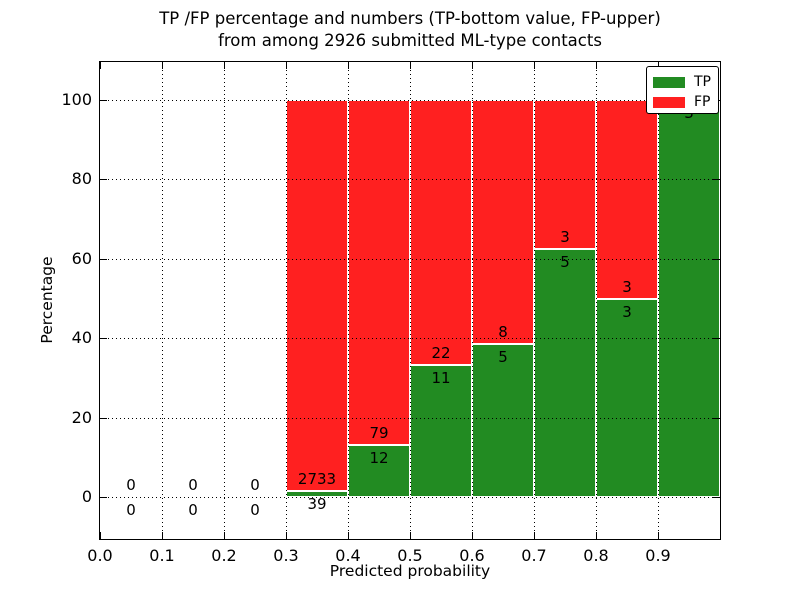 This screenshot has height=600, width=800. What do you see at coordinates (224, 555) in the screenshot?
I see `x-tick-label: 0.2` at bounding box center [224, 555].